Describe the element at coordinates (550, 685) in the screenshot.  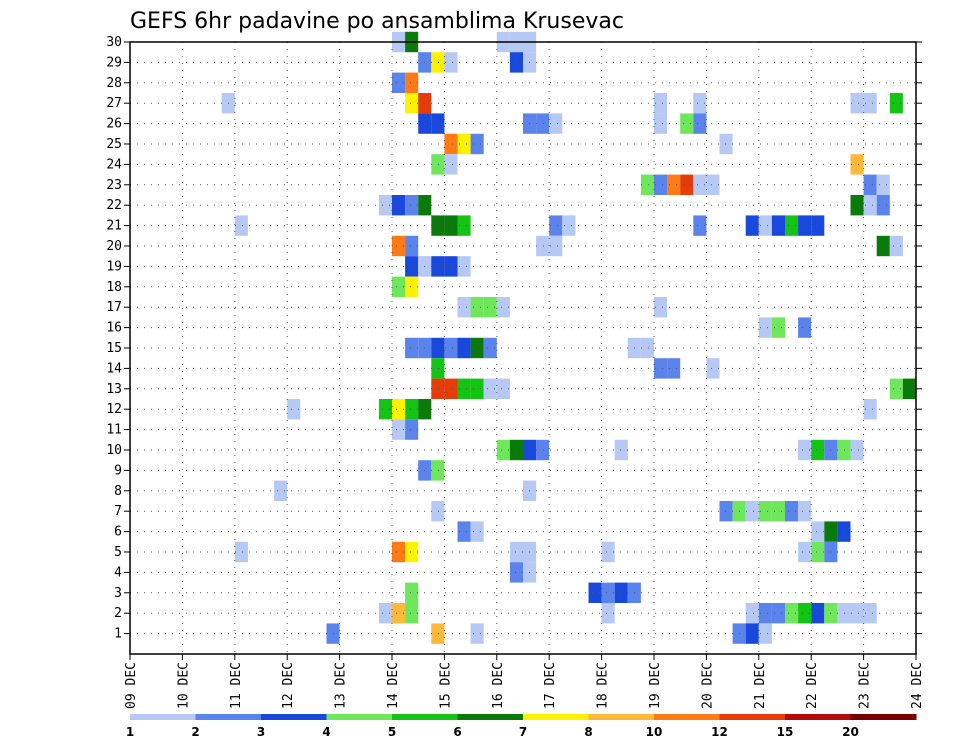
I see `x-tick-label: 17 DEC` at that location.